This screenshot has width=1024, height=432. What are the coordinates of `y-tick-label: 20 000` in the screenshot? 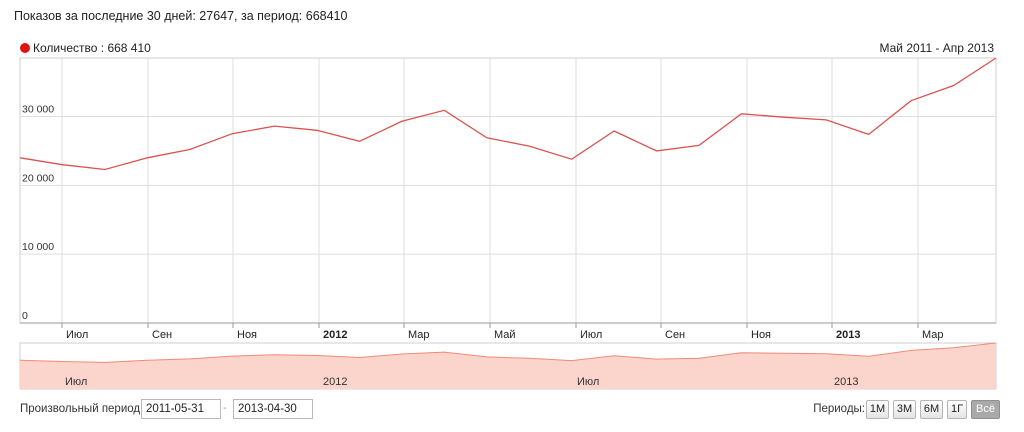 It's located at (38, 178).